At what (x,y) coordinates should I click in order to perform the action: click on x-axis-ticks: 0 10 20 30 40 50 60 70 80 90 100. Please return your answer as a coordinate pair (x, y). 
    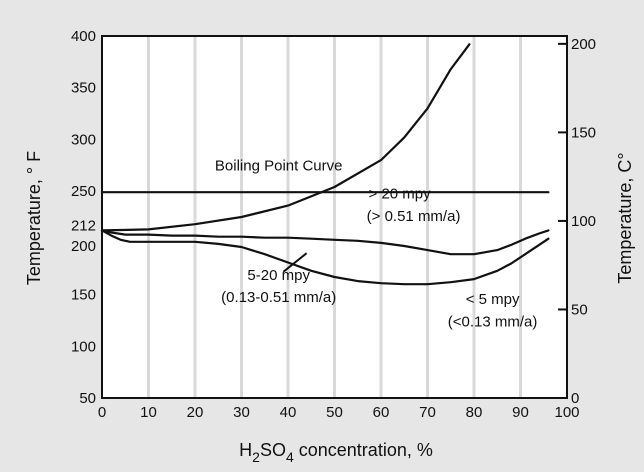
    Looking at the image, I should click on (339, 412).